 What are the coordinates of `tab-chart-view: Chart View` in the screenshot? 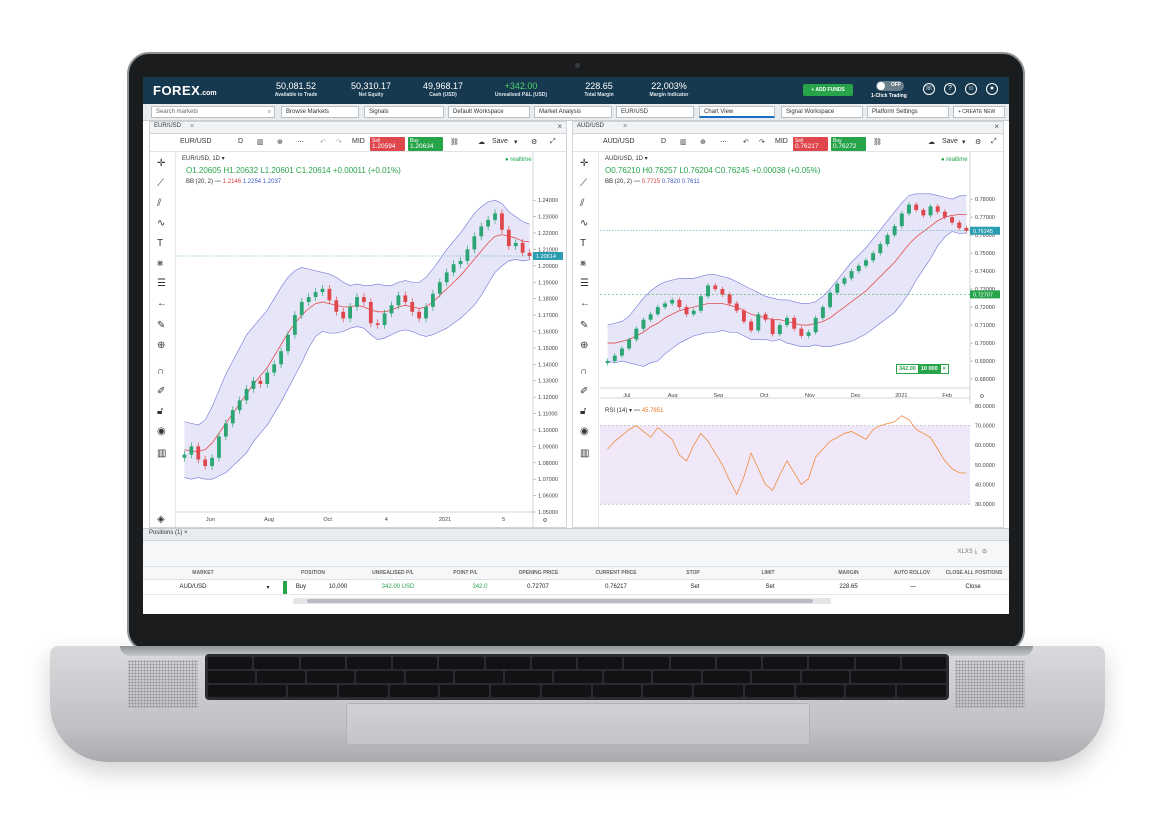 It's located at (737, 112).